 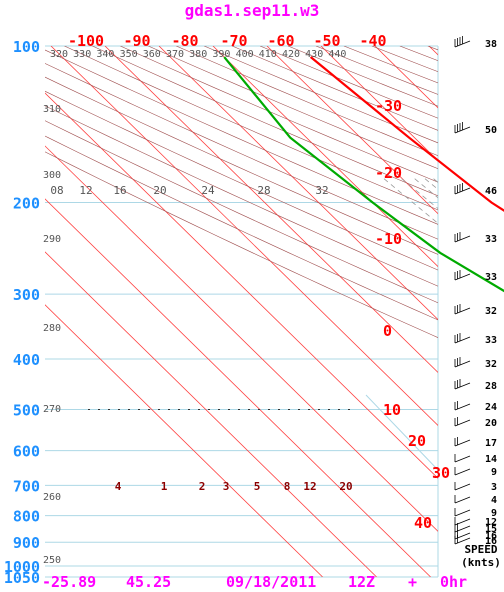 What do you see at coordinates (388, 239) in the screenshot?
I see `temp-right-label: -10` at bounding box center [388, 239].